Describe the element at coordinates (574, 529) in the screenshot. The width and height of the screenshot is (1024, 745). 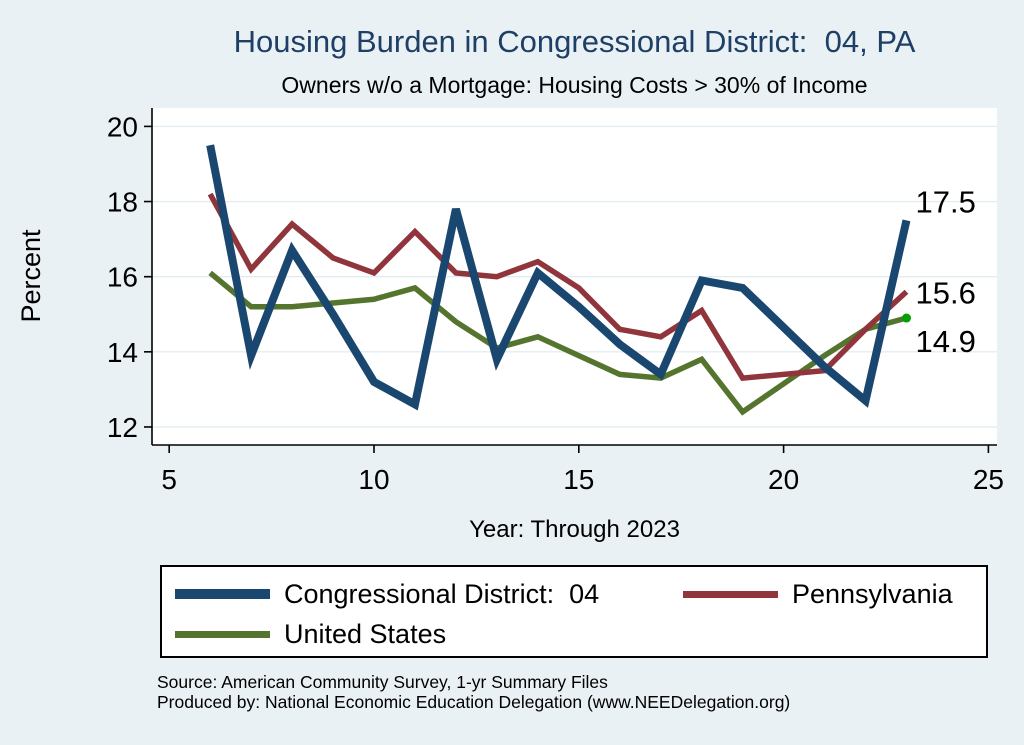
I see `x-axis-title: Year: Through 2023` at that location.